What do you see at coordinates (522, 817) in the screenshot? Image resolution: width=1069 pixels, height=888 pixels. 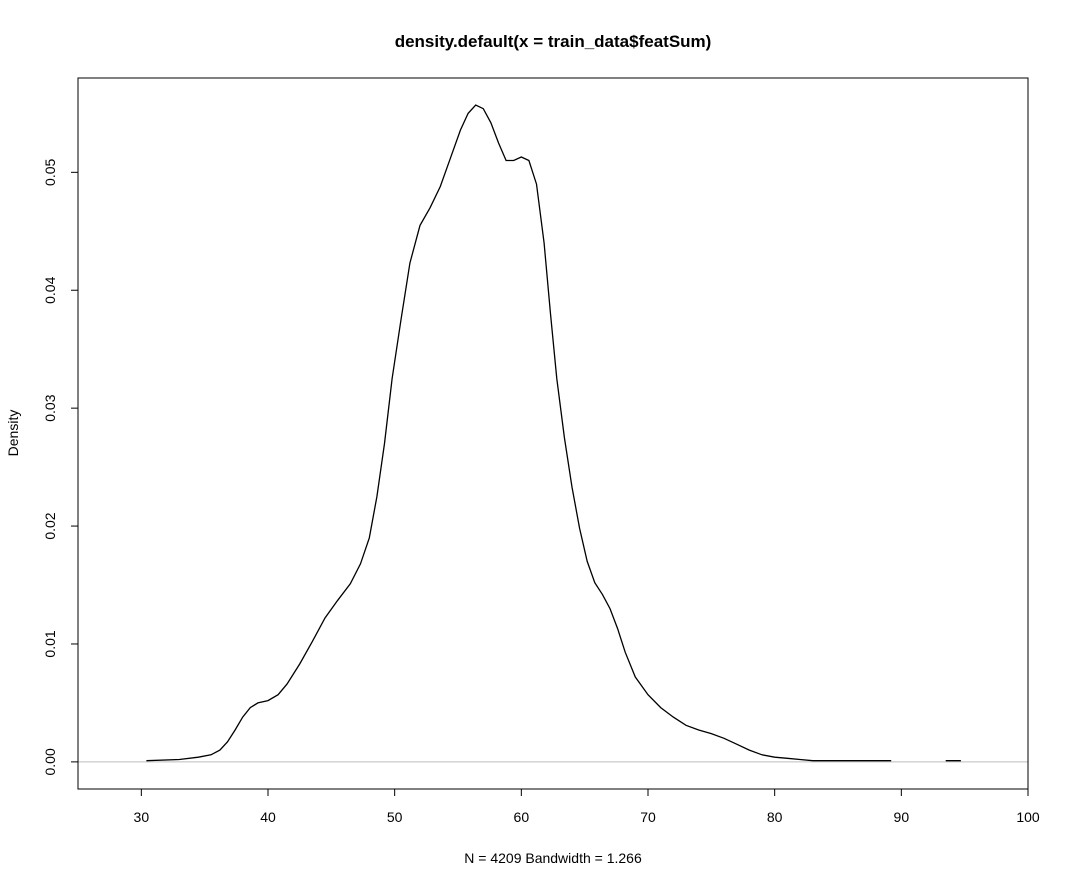 I see `x-tick-label: 60` at bounding box center [522, 817].